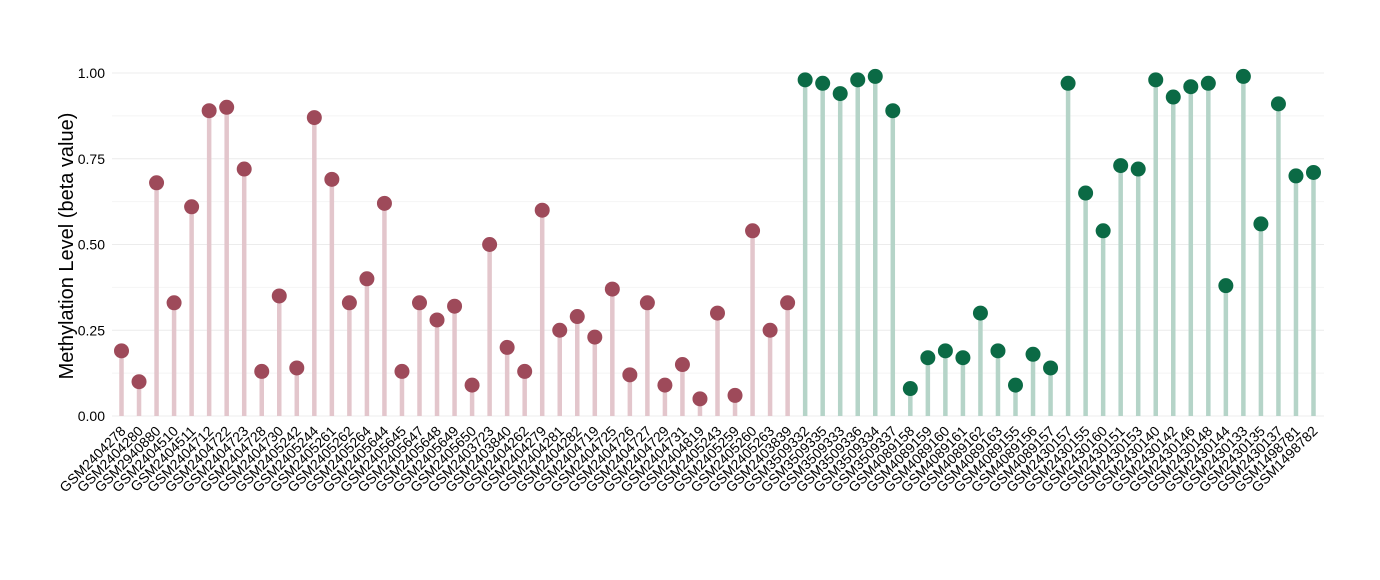 The width and height of the screenshot is (1380, 580). What do you see at coordinates (91, 416) in the screenshot?
I see `y-tick-label: 0.00` at bounding box center [91, 416].